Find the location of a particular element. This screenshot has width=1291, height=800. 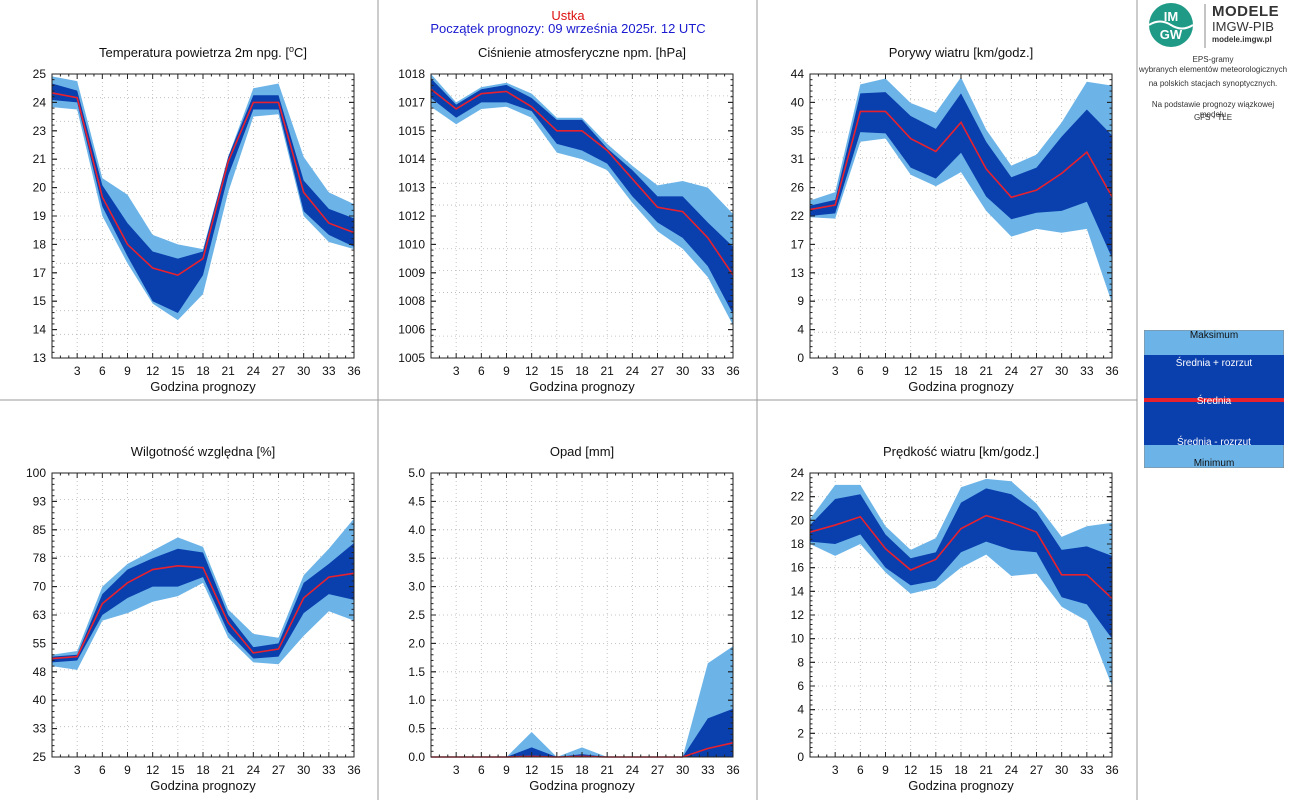

logo-url: modele.imgw.pl is located at coordinates (1242, 39).